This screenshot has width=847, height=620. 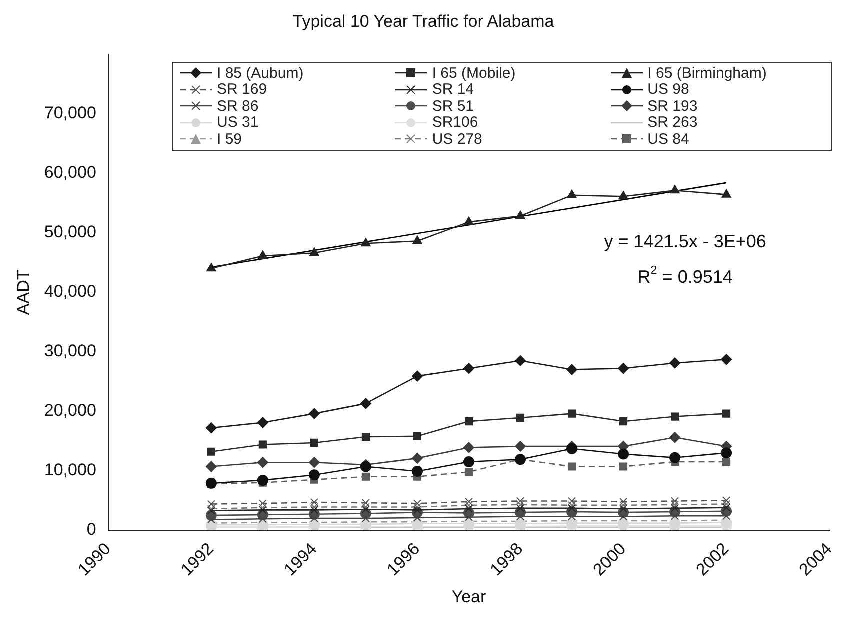 What do you see at coordinates (70, 351) in the screenshot?
I see `y-tick-label: 30,000` at bounding box center [70, 351].